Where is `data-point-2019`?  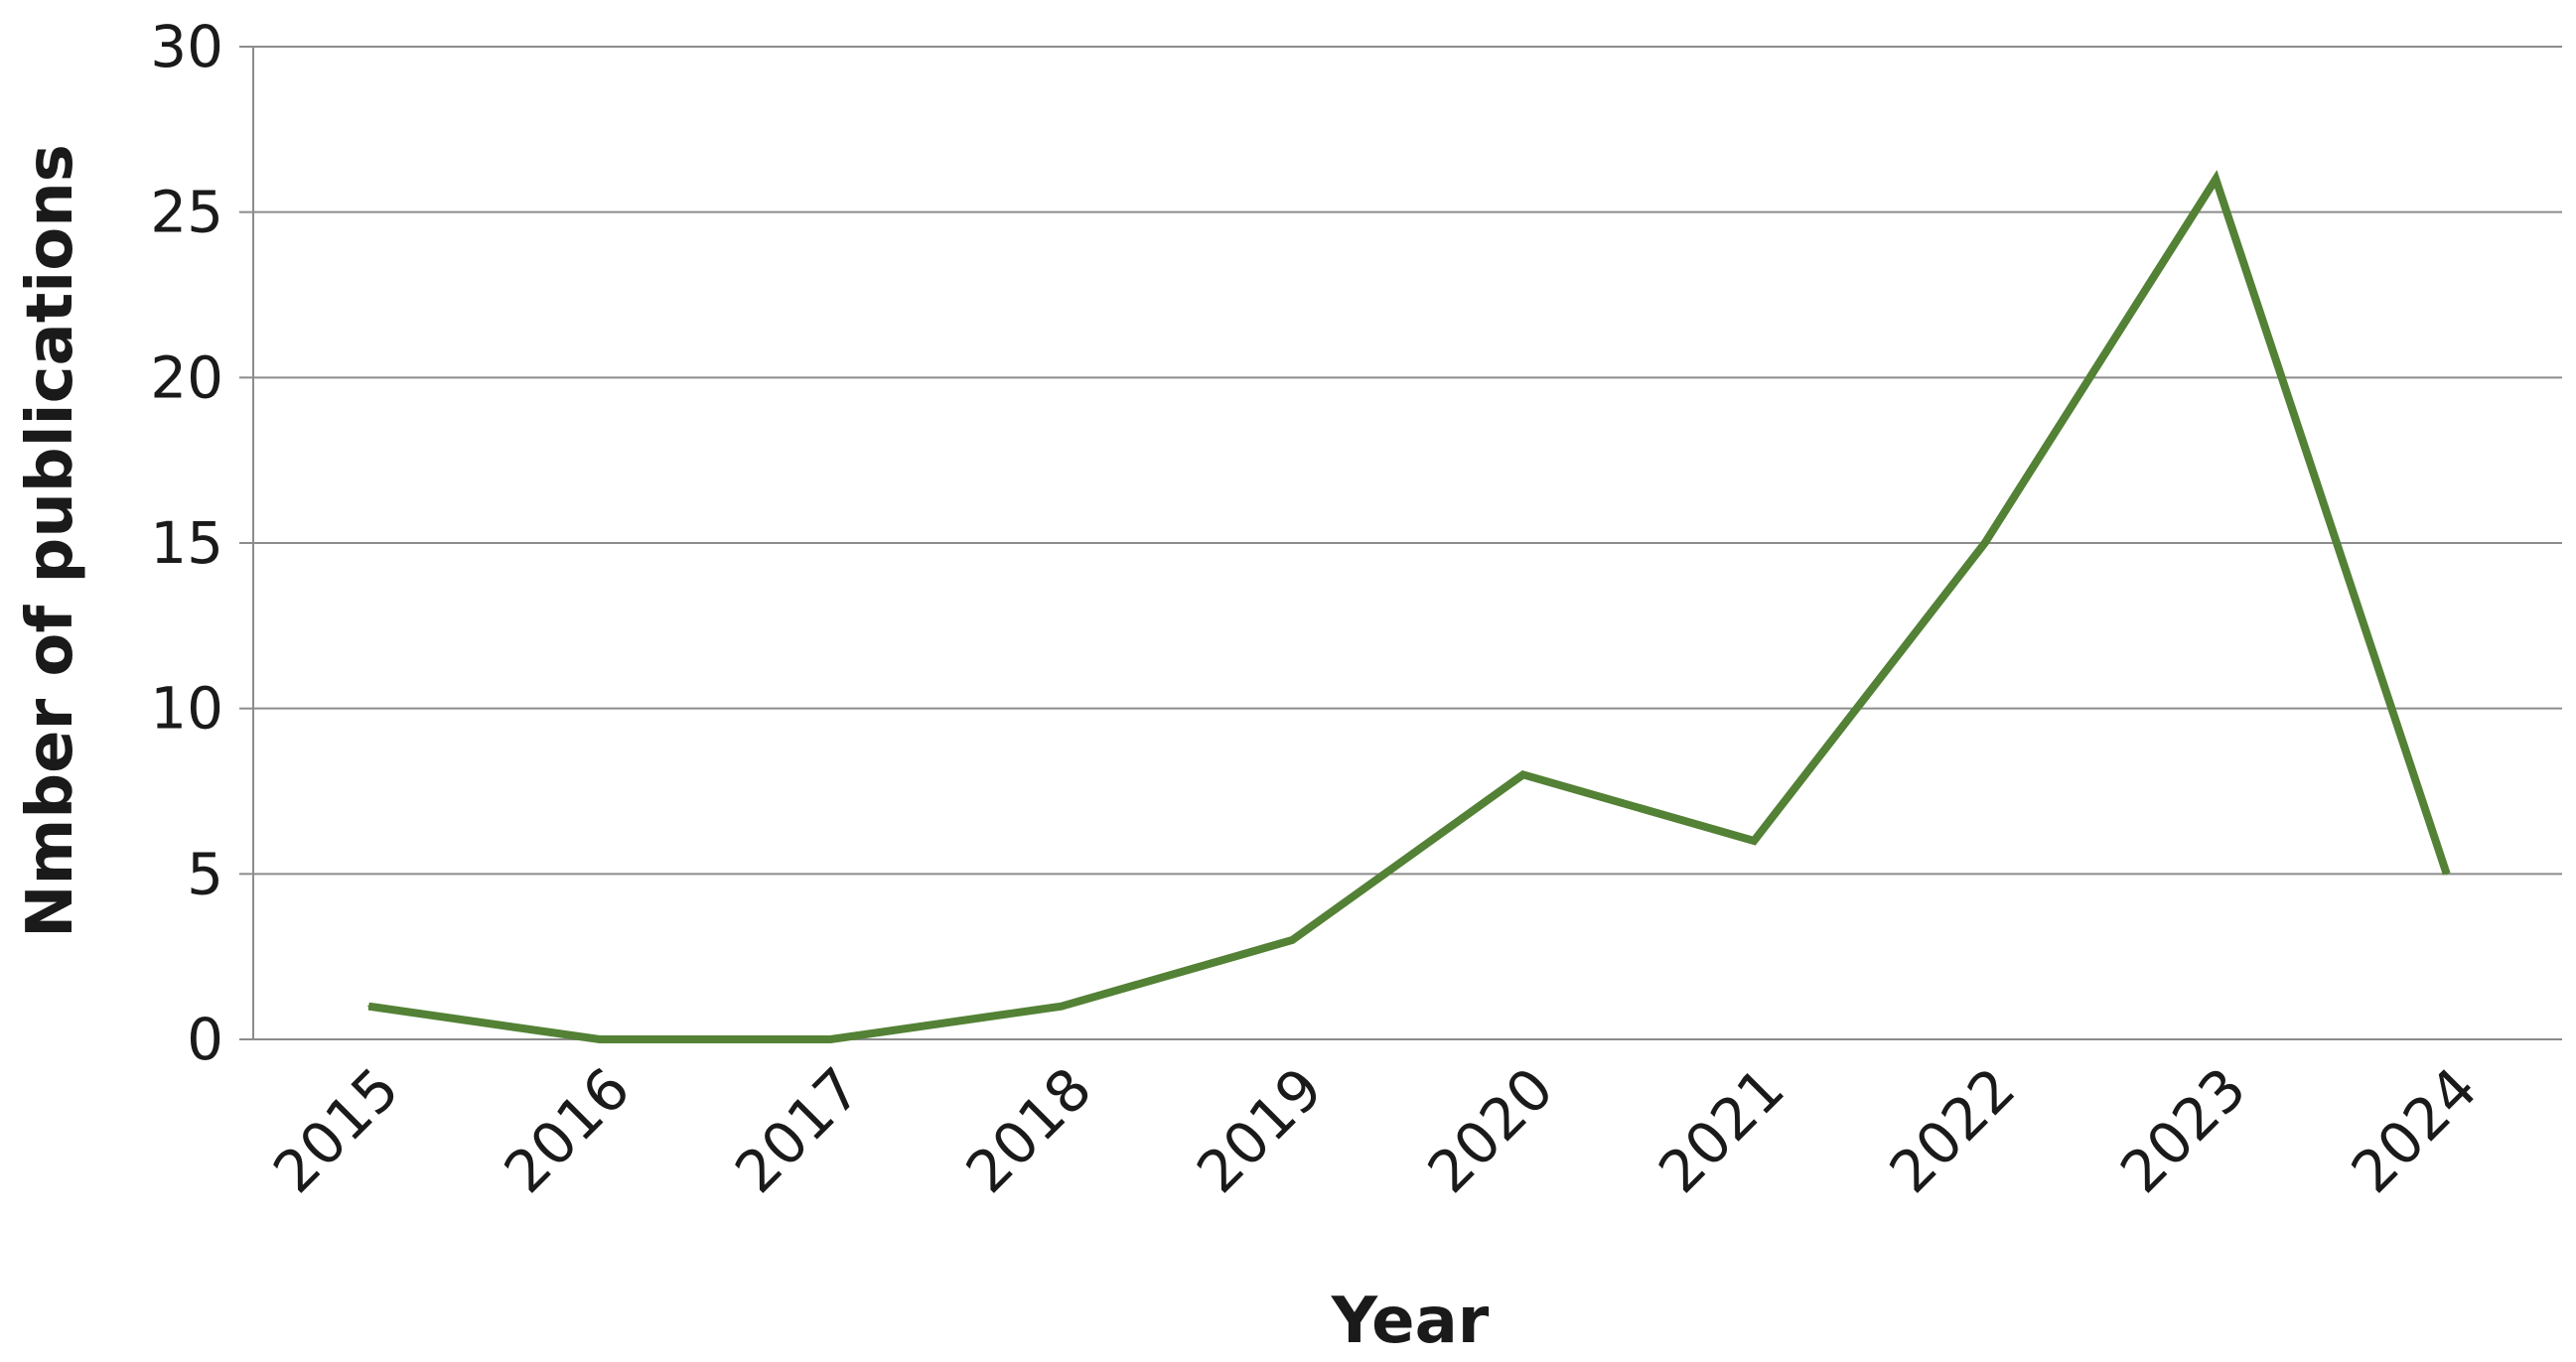
data-point-2019 is located at coordinates (1293, 940).